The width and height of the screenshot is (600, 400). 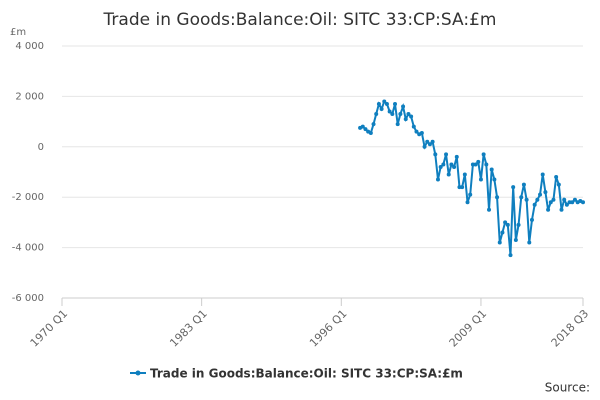 I want to click on y-unit: £m, so click(x=18, y=32).